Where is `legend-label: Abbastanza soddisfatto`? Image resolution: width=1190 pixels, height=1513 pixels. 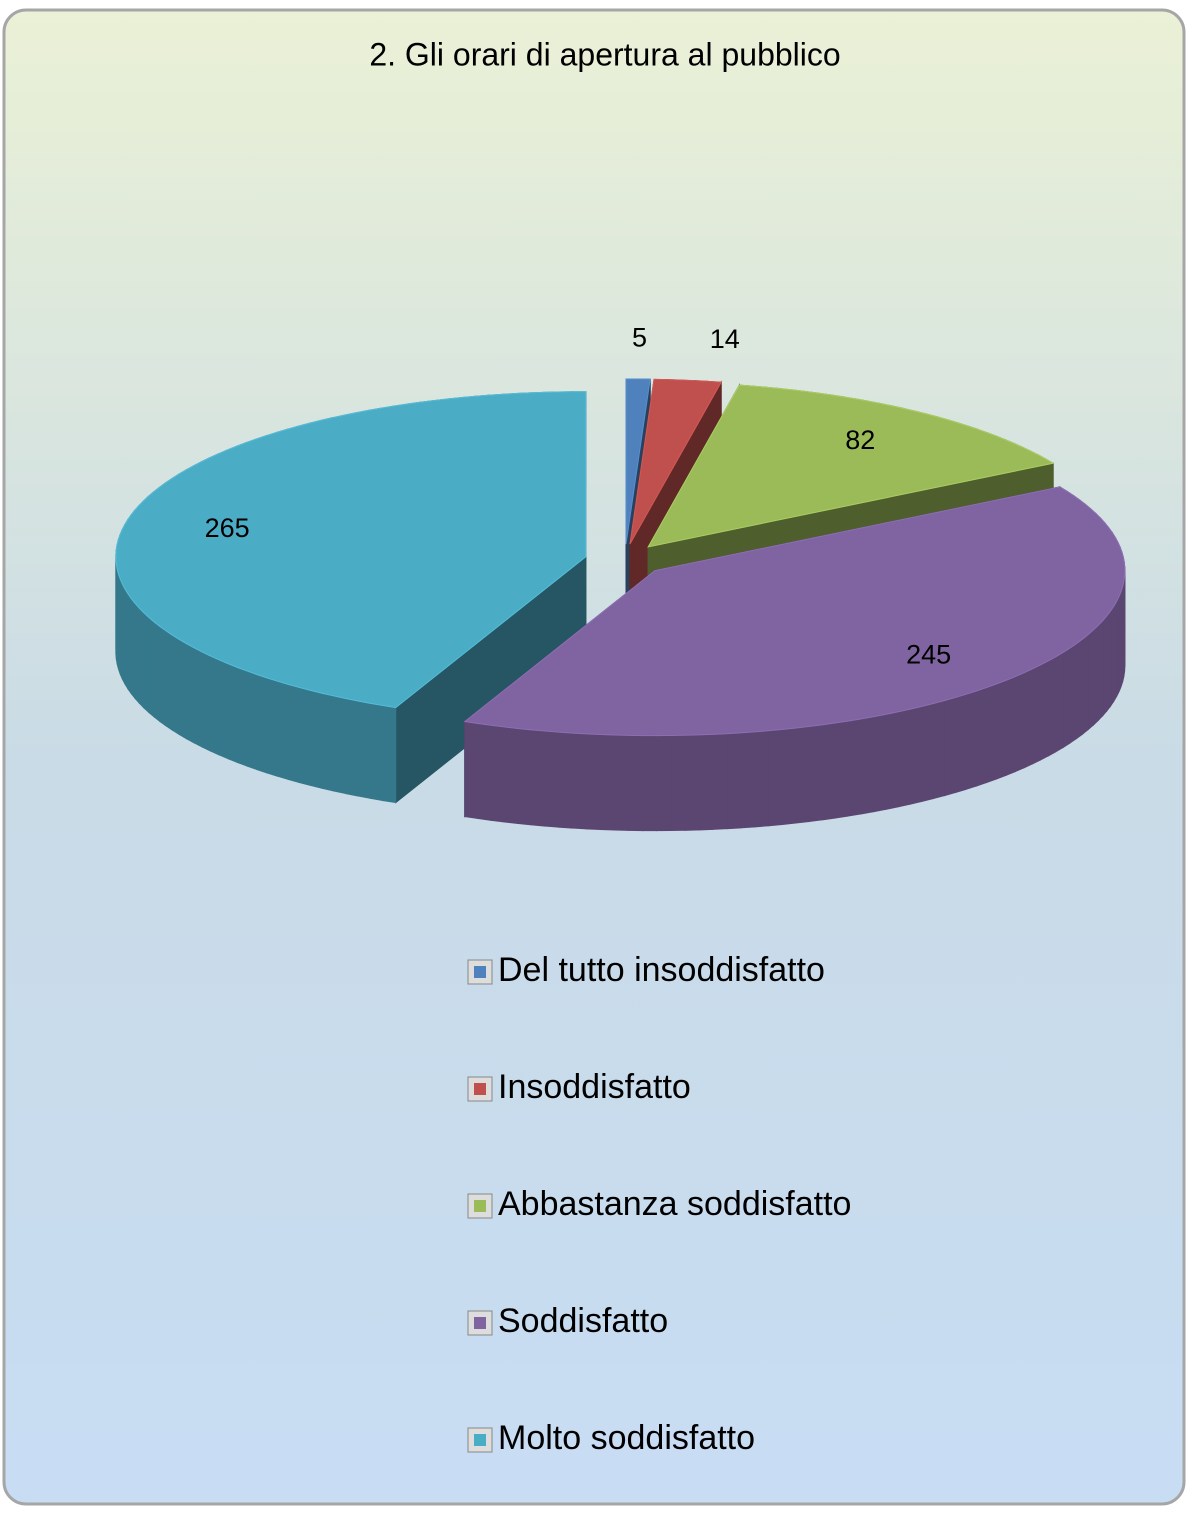 legend-label: Abbastanza soddisfatto is located at coordinates (674, 1204).